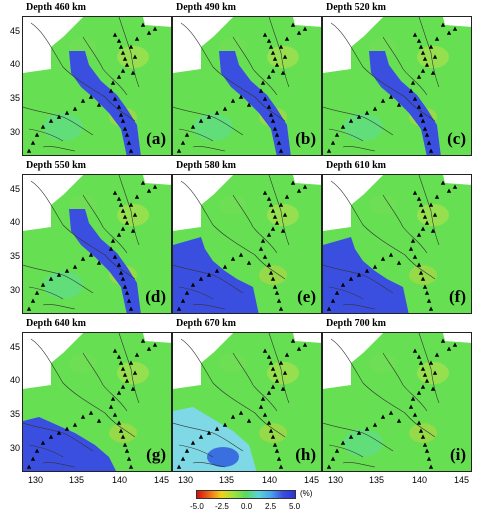 This screenshot has height=513, width=480. I want to click on map-frame: (d), so click(97, 244).